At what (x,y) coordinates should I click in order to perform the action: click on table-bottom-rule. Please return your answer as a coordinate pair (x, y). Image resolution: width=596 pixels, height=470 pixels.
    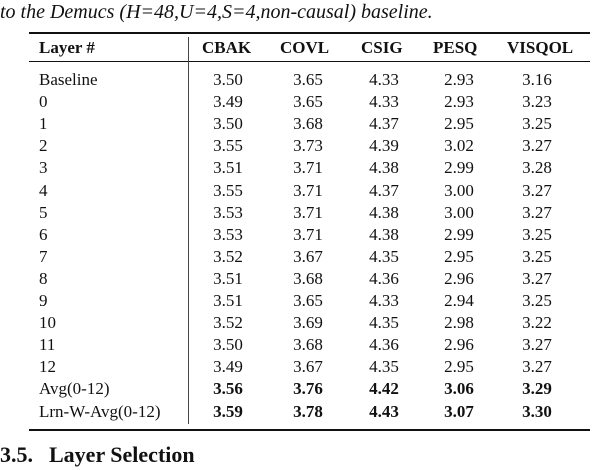
    Looking at the image, I should click on (309, 430).